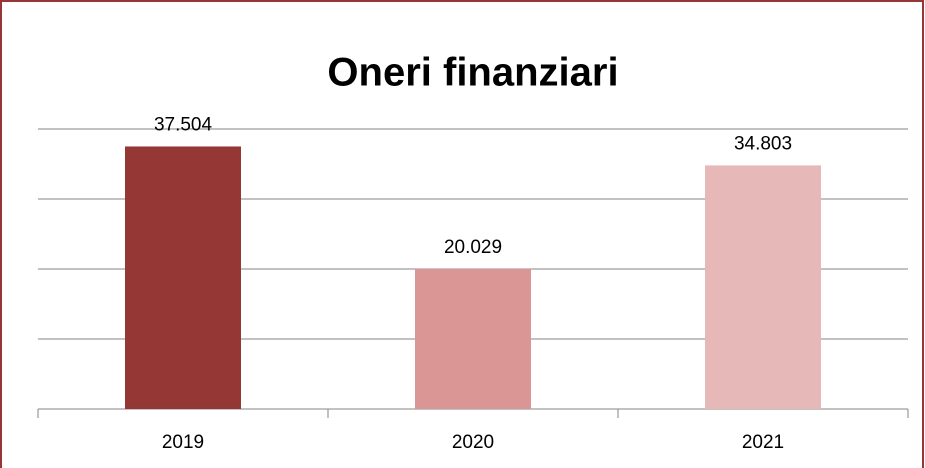 This screenshot has height=468, width=925. What do you see at coordinates (763, 143) in the screenshot?
I see `data-label: 34.803` at bounding box center [763, 143].